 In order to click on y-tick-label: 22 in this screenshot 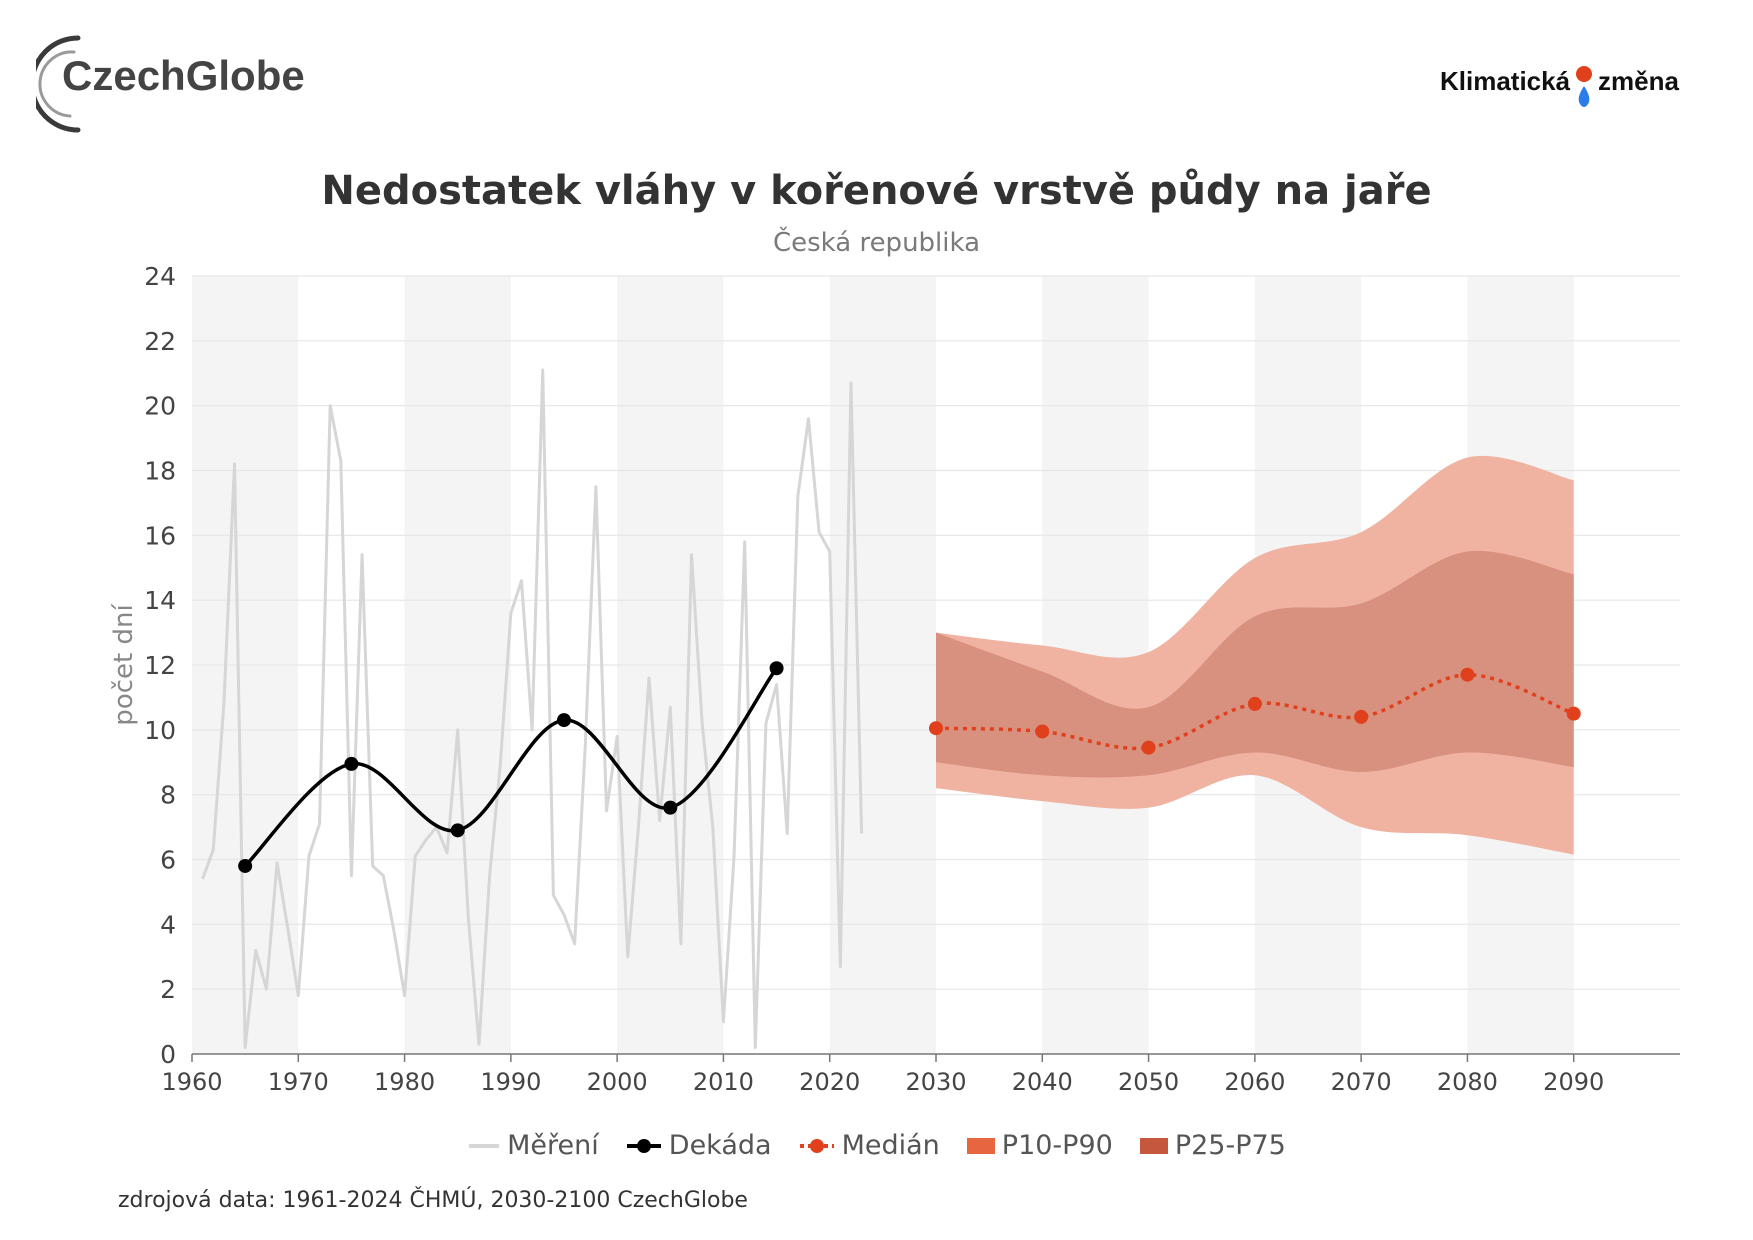, I will do `click(160, 341)`.